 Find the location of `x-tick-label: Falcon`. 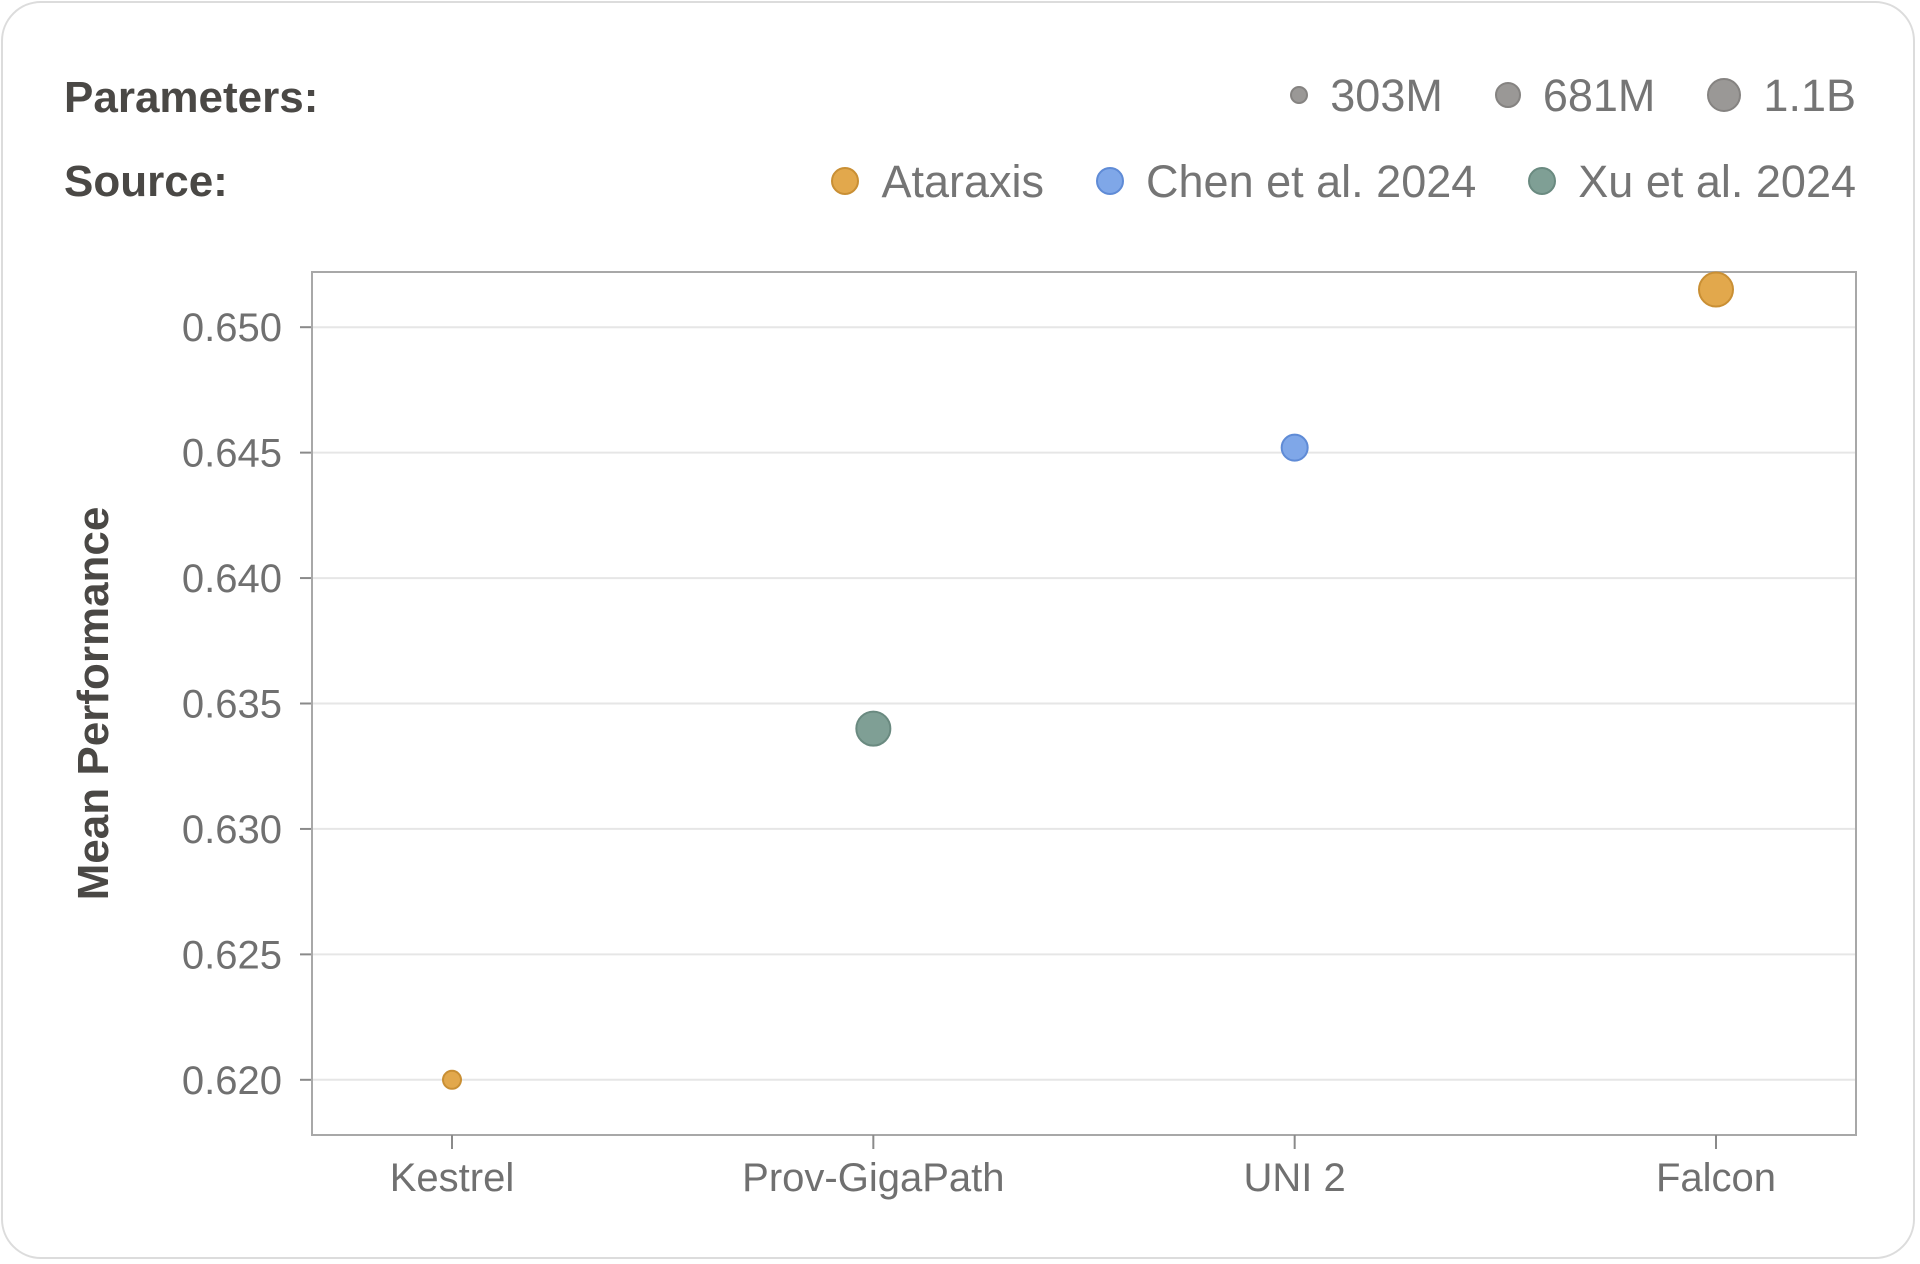

x-tick-label: Falcon is located at coordinates (1716, 1178).